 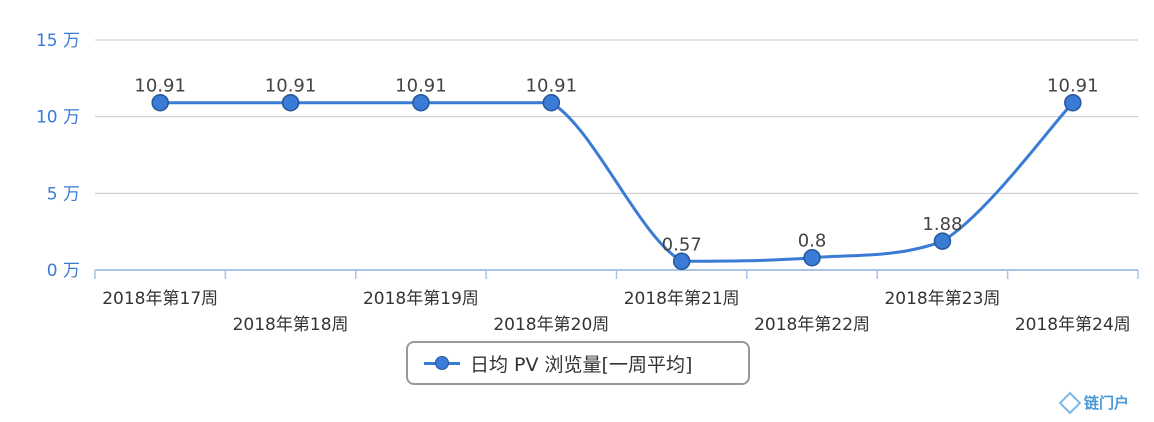 I want to click on watermark-text: 链门户, so click(x=1107, y=403).